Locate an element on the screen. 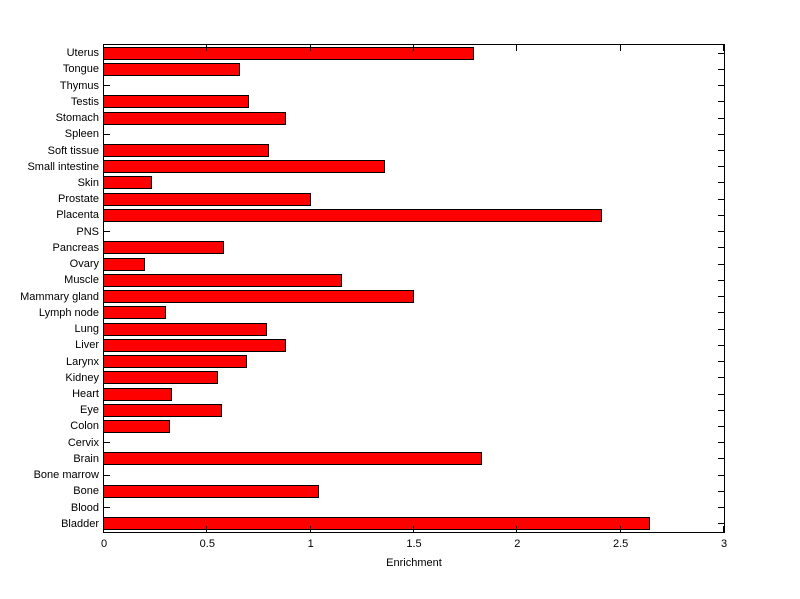 Image resolution: width=800 pixels, height=599 pixels. x-tick-label: 1 is located at coordinates (310, 544).